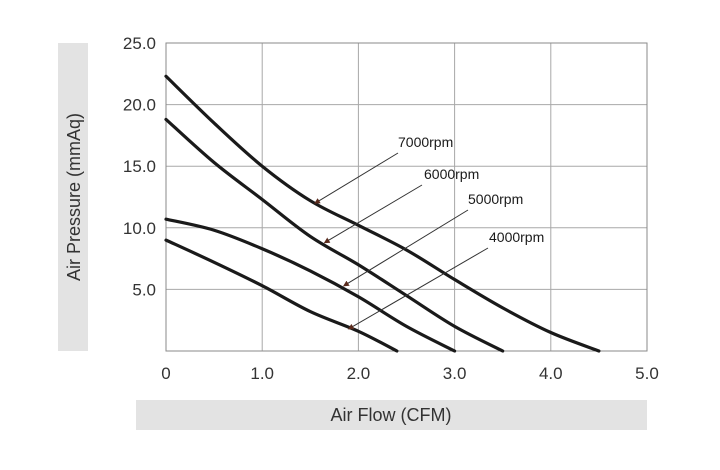 The height and width of the screenshot is (470, 720). I want to click on x-tick-label: 5.0, so click(647, 373).